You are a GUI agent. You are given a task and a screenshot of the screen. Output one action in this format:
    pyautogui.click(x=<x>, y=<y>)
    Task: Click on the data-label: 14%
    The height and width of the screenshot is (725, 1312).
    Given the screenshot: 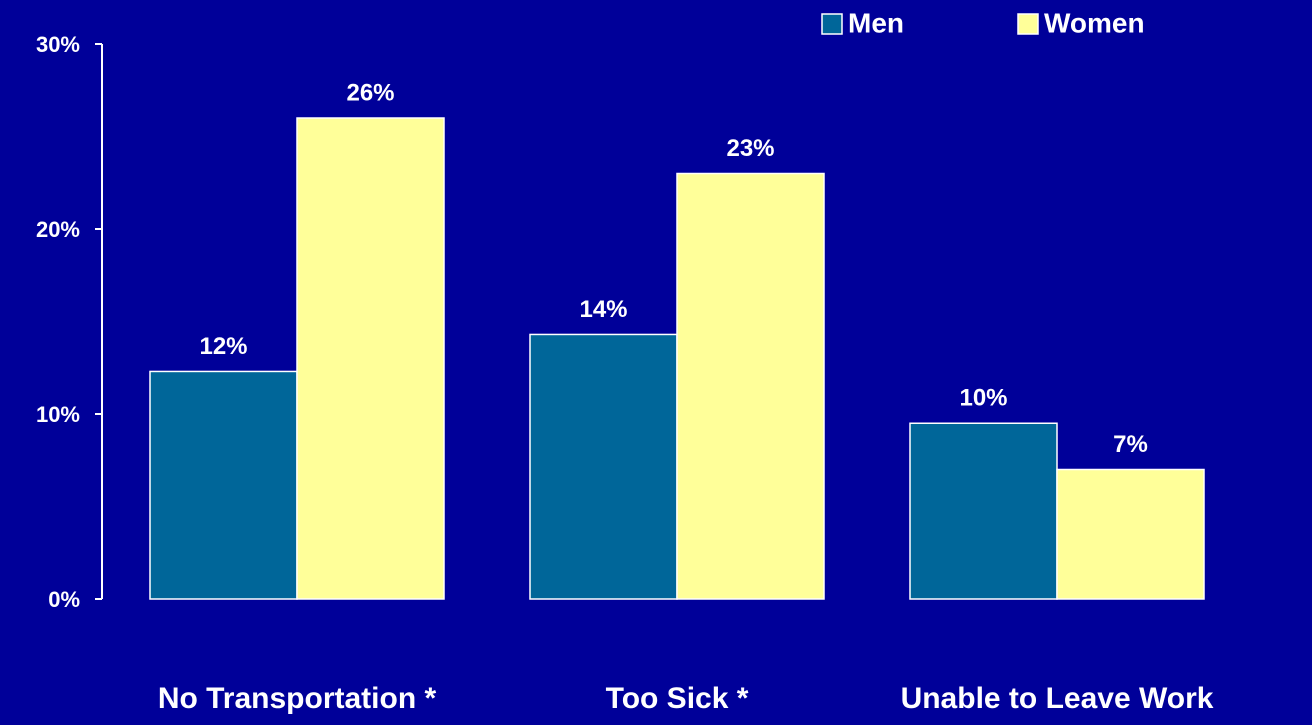 What is the action you would take?
    pyautogui.click(x=603, y=309)
    